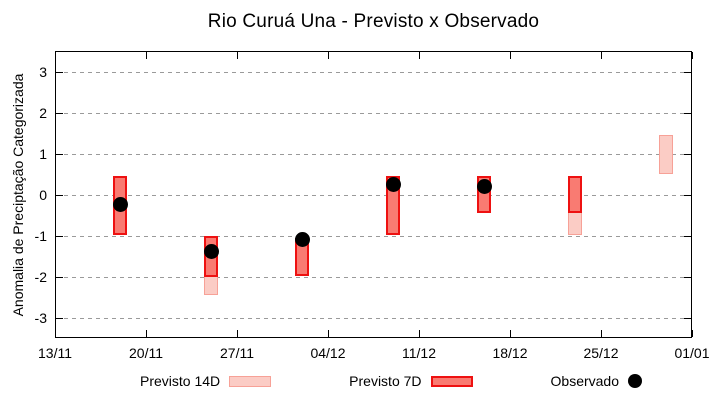 Image resolution: width=720 pixels, height=400 pixels. I want to click on x-tick-label: 20/11, so click(146, 353).